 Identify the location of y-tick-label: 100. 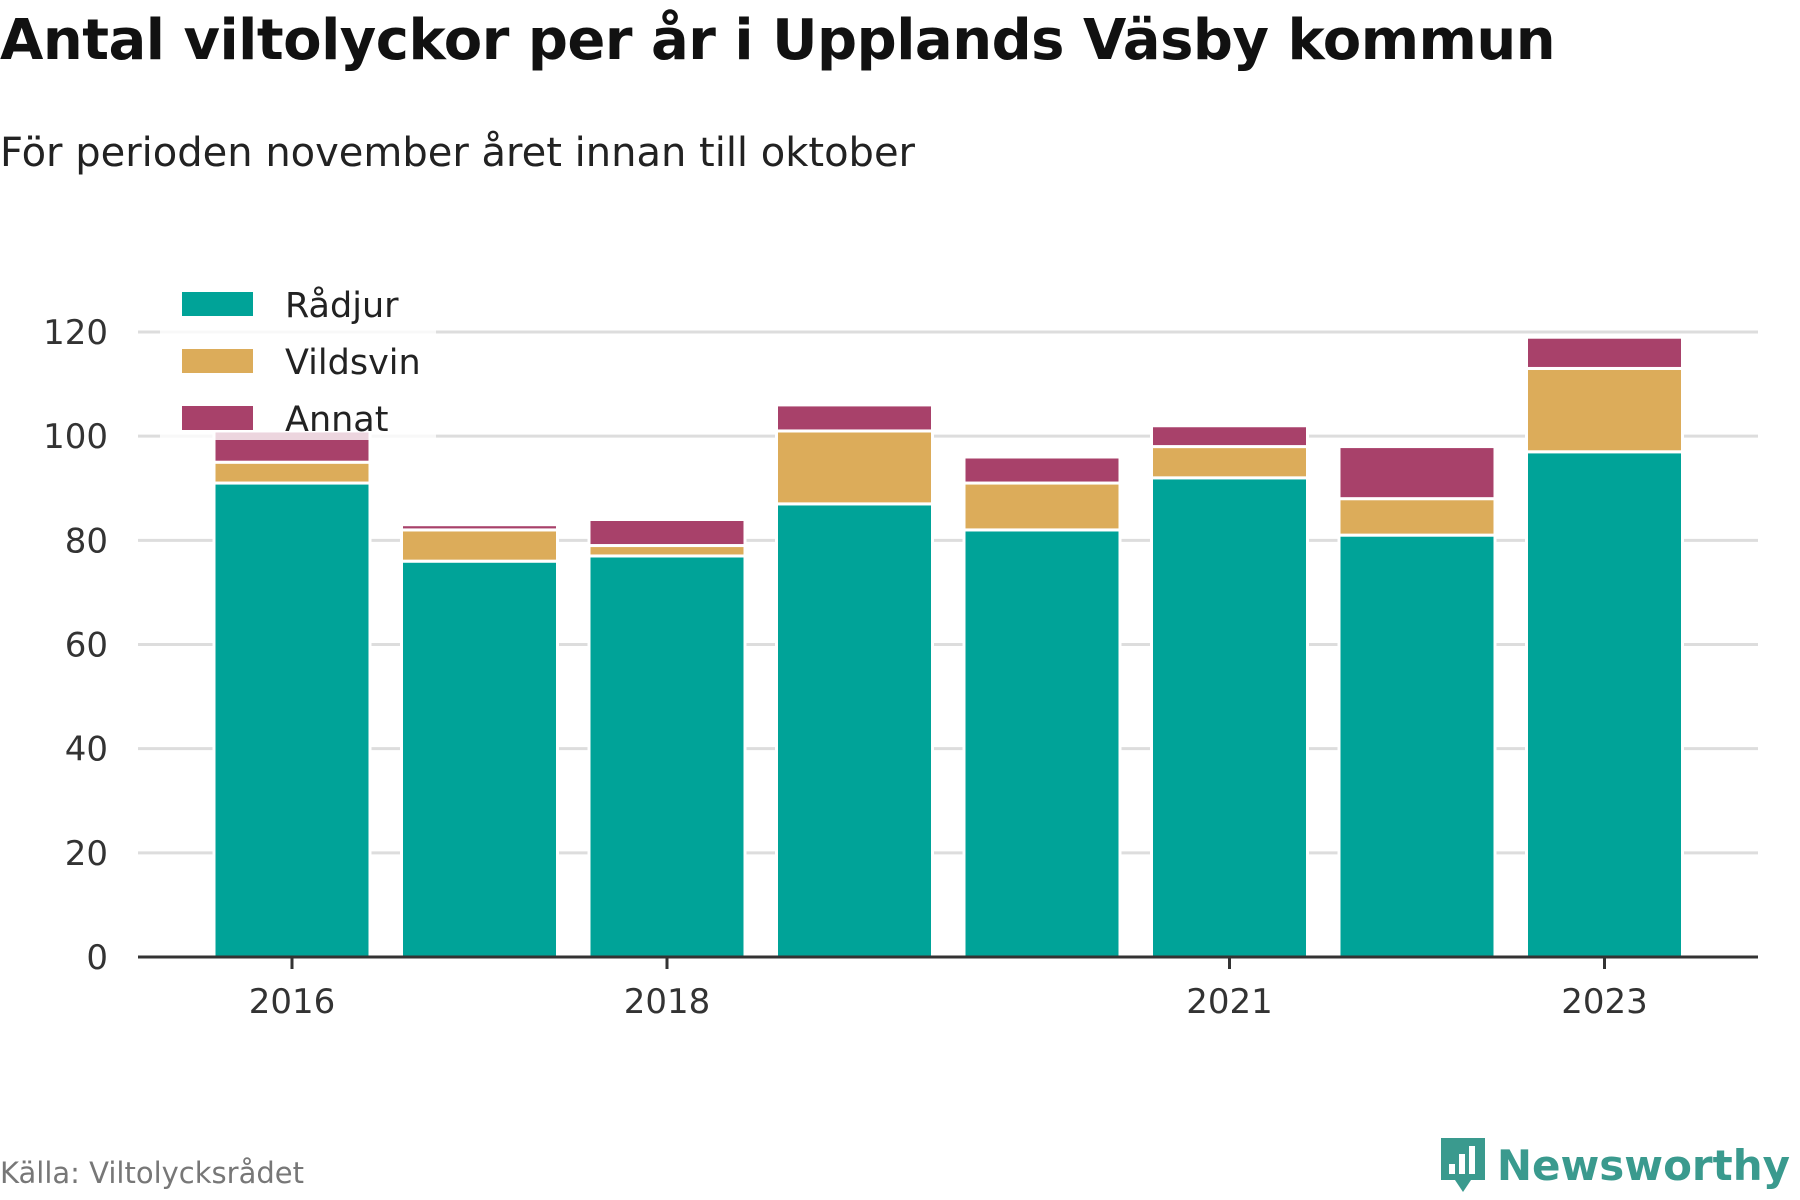
(75, 437).